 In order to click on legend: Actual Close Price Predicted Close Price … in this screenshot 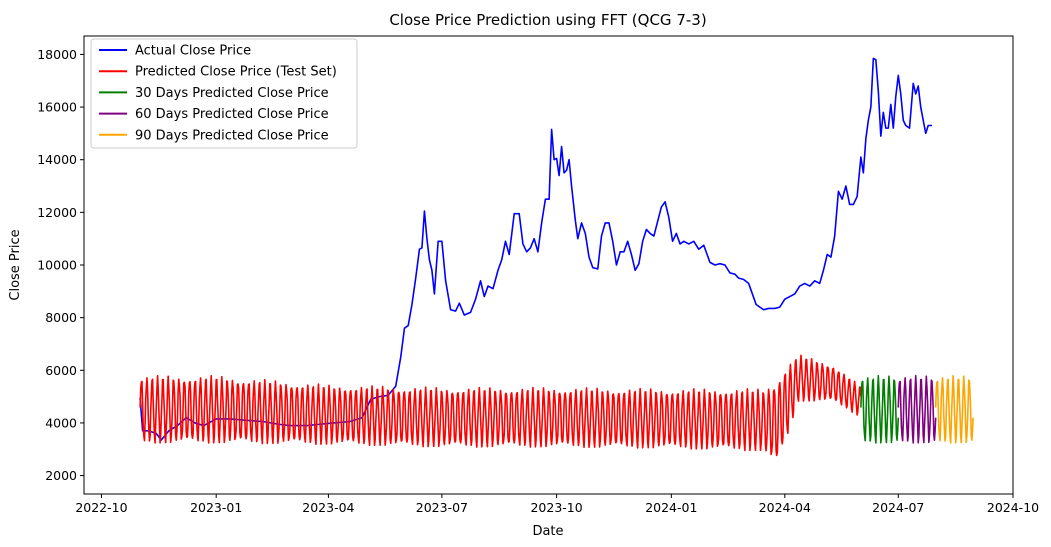, I will do `click(224, 93)`.